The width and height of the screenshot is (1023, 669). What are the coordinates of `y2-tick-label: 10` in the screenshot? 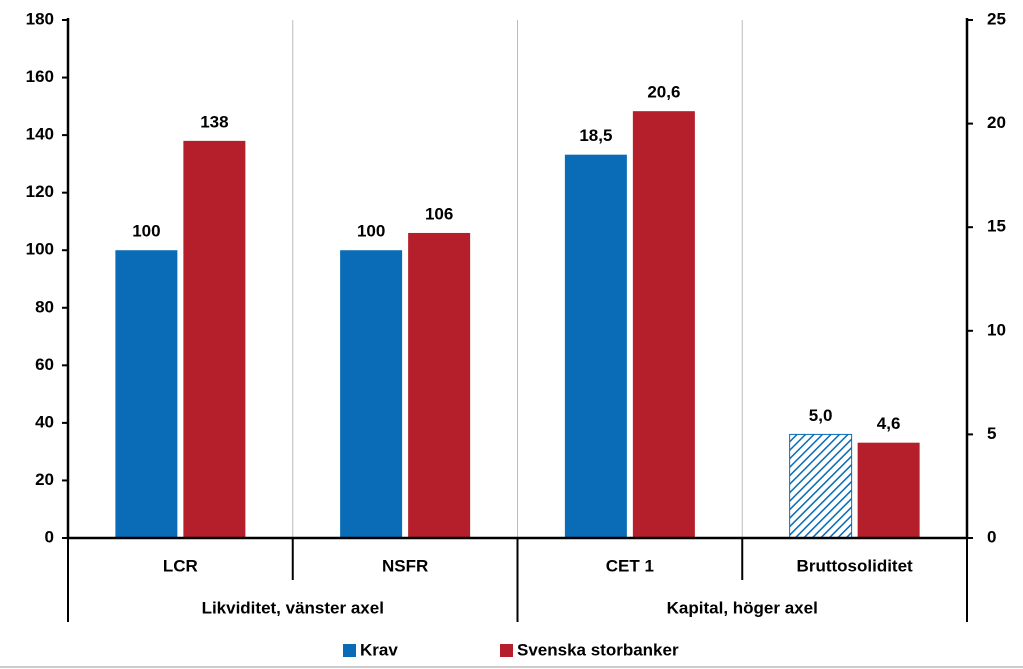 It's located at (996, 329).